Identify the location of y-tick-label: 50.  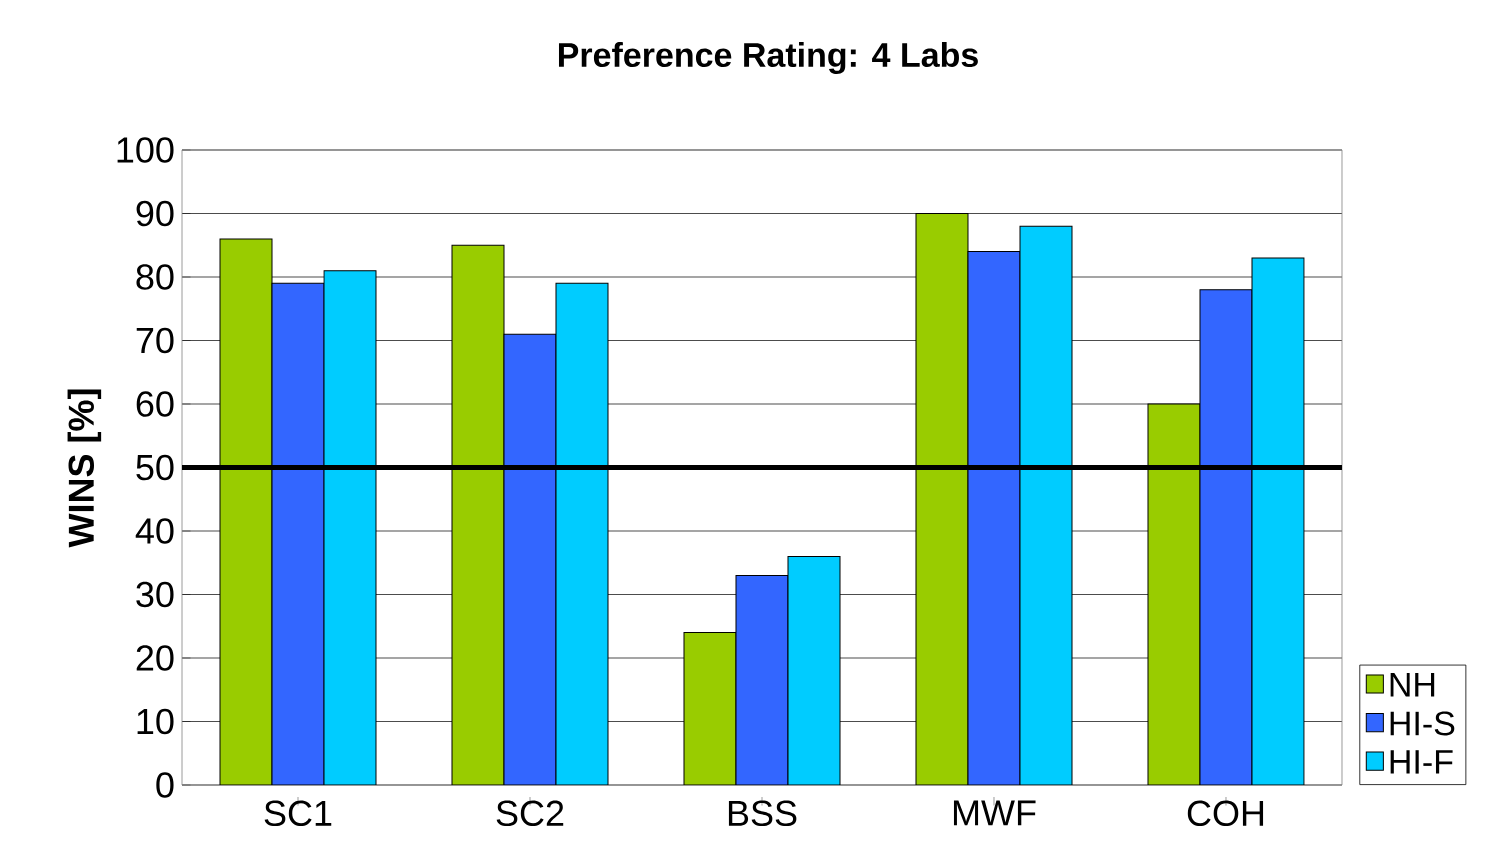
(155, 467).